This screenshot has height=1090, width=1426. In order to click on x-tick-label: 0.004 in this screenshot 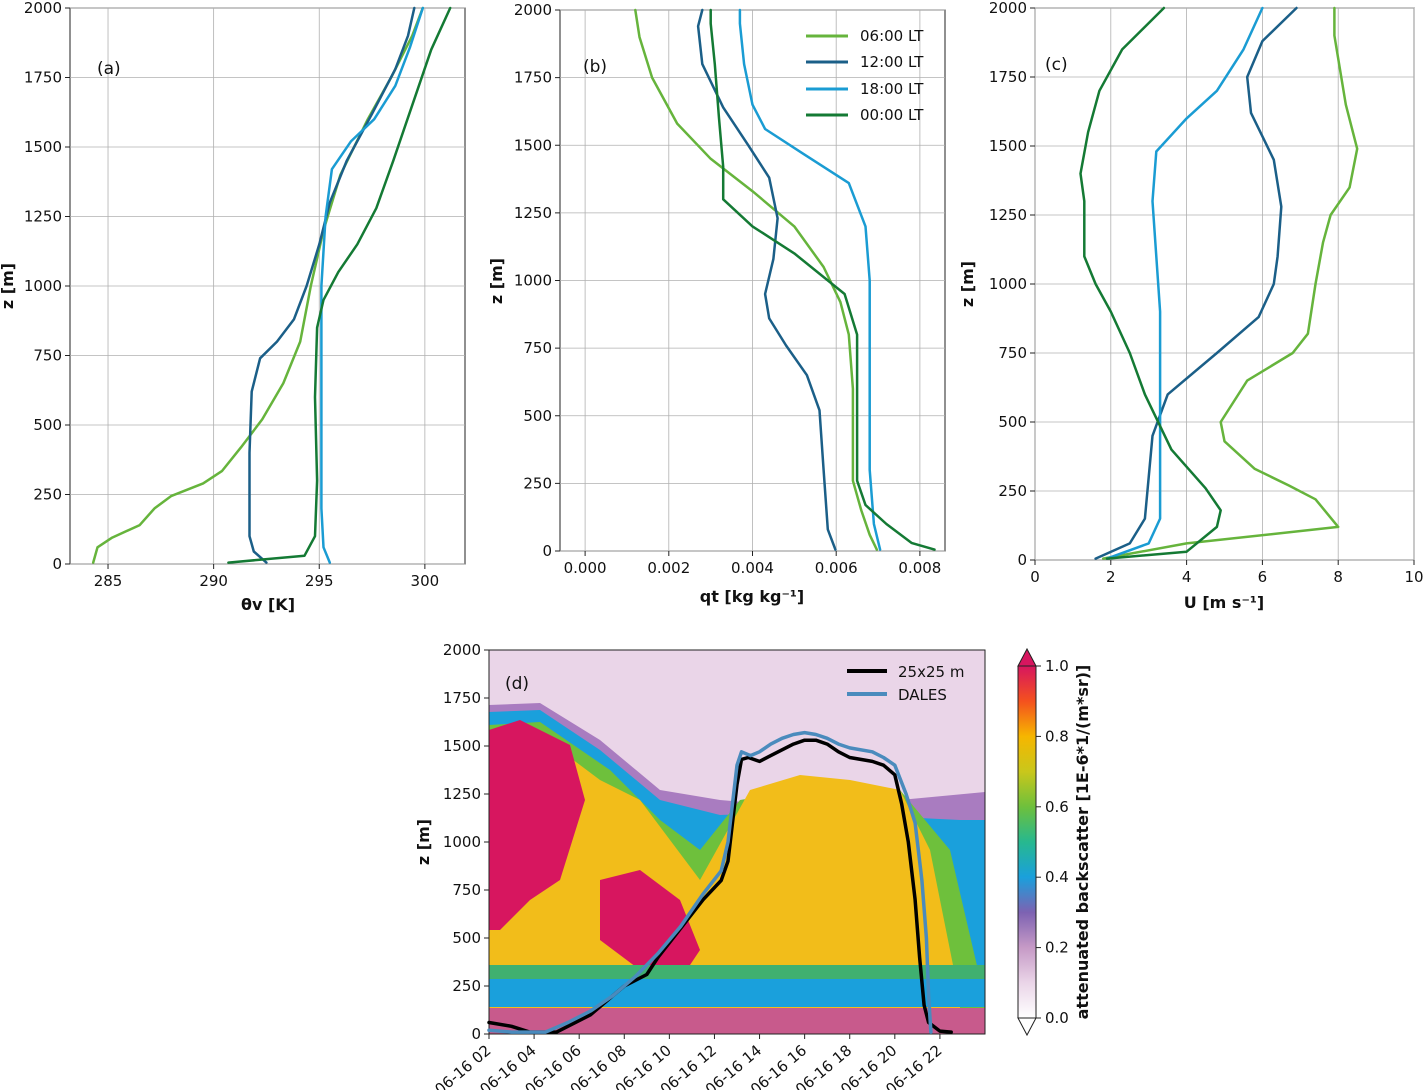, I will do `click(752, 568)`.